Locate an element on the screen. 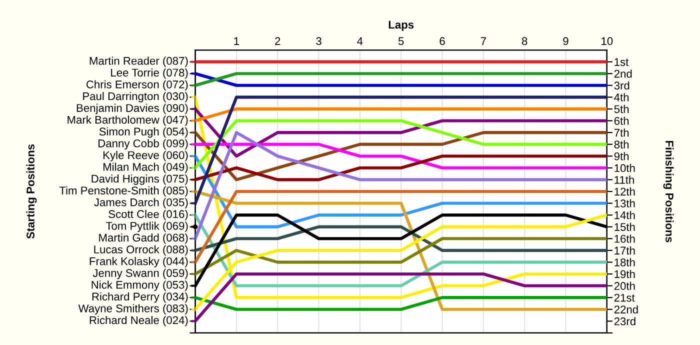 The width and height of the screenshot is (700, 345). legend-label: Danny Cobb (099) is located at coordinates (143, 144).